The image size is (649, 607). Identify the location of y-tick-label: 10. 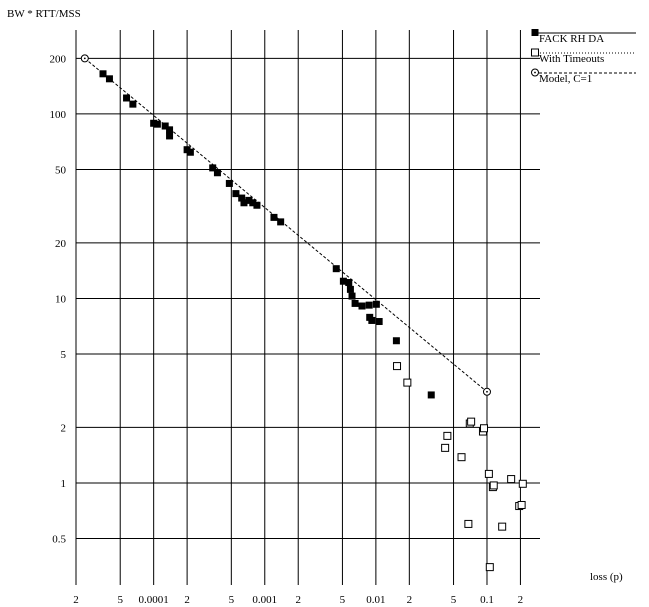
(61, 299).